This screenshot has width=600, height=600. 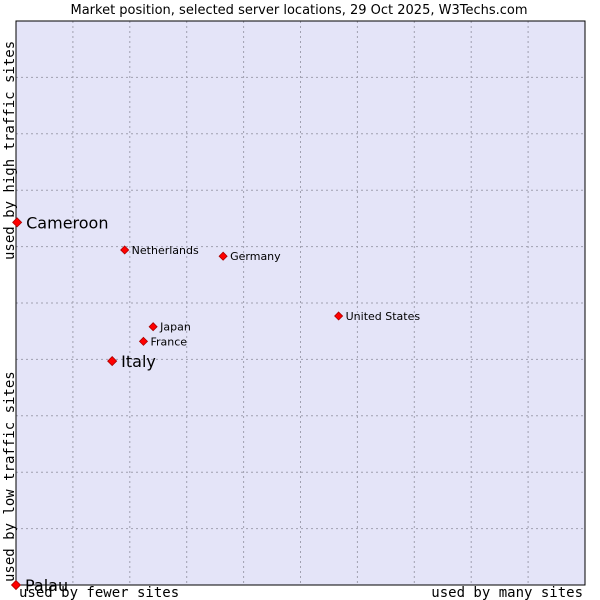 What do you see at coordinates (153, 327) in the screenshot?
I see `point-marker-japan` at bounding box center [153, 327].